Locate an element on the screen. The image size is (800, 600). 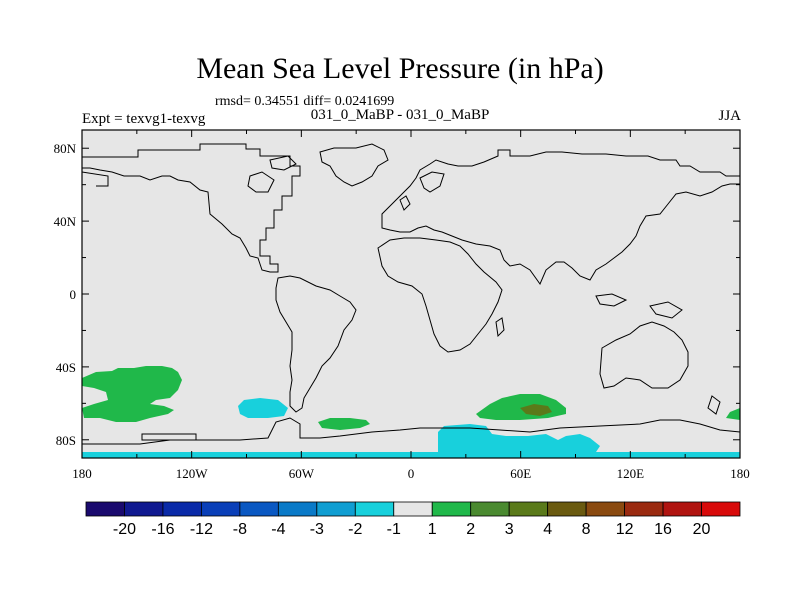
x-tick-label: 60W is located at coordinates (302, 473).